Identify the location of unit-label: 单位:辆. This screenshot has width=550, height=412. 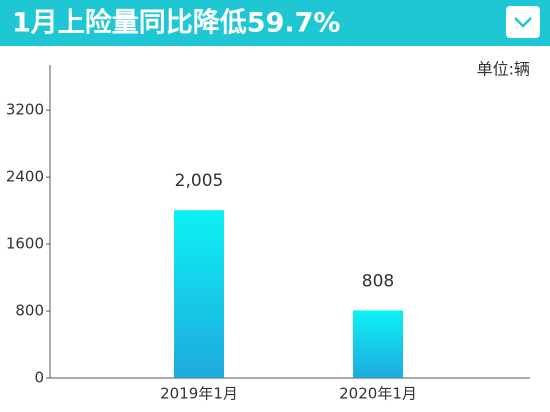
(503, 69).